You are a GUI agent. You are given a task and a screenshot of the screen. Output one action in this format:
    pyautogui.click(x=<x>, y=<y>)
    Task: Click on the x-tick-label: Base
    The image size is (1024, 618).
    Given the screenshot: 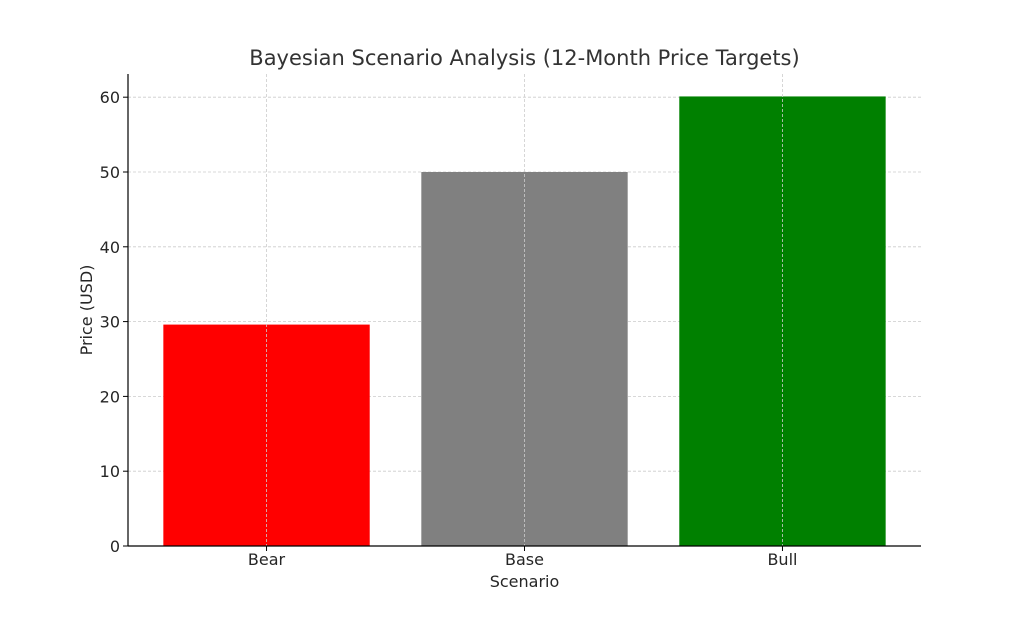 What is the action you would take?
    pyautogui.click(x=524, y=559)
    